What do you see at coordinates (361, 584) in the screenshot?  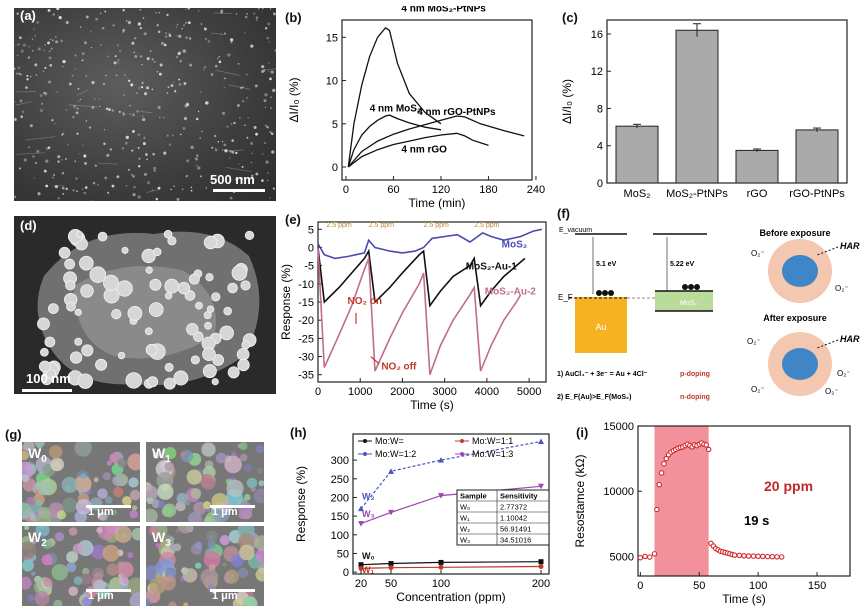 I see `x-tick-label: 20` at bounding box center [361, 584].